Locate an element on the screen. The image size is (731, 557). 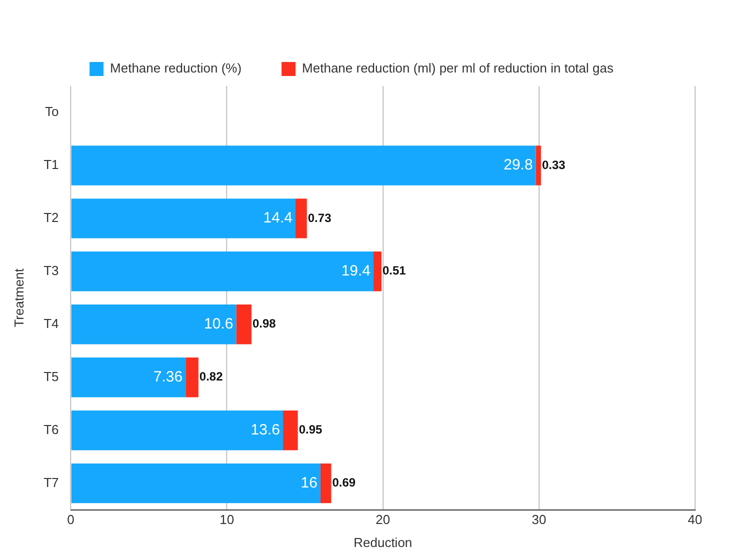
x-tick-label: 40 is located at coordinates (695, 520).